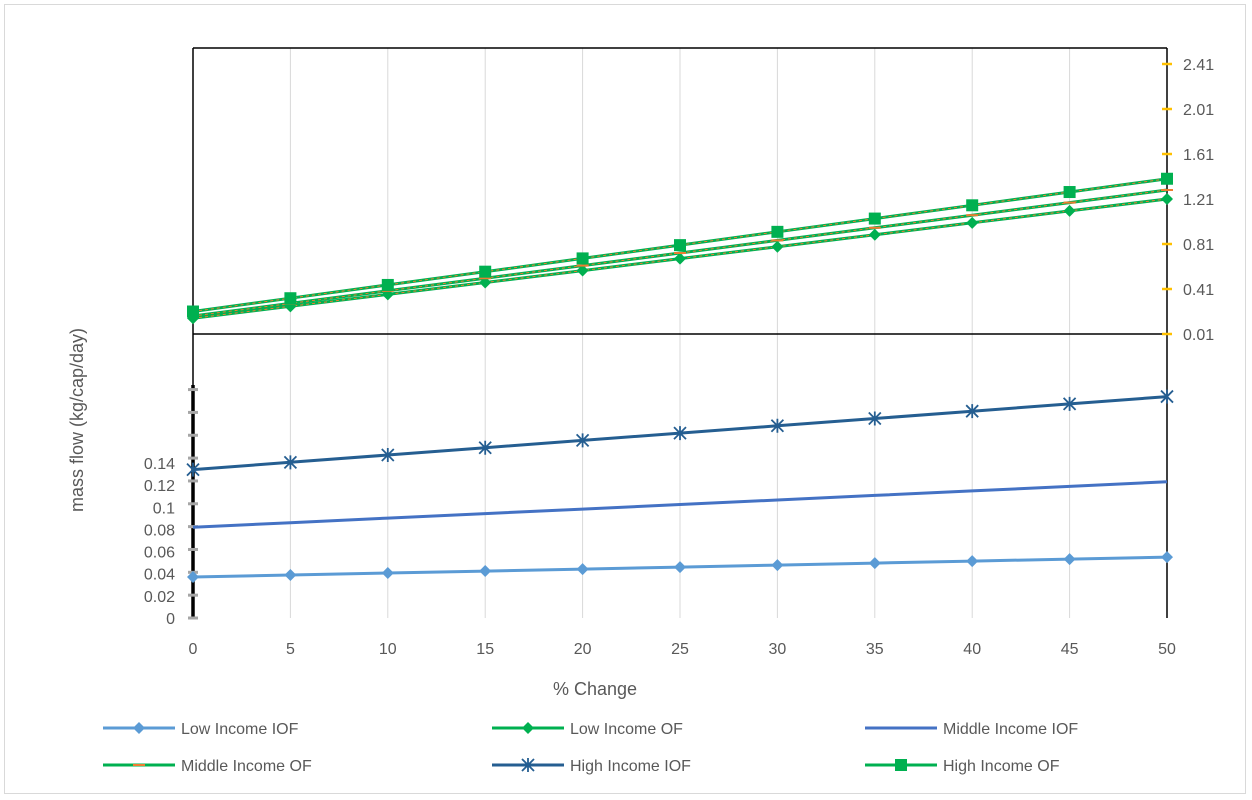  What do you see at coordinates (193, 649) in the screenshot?
I see `x-tick-label: 0` at bounding box center [193, 649].